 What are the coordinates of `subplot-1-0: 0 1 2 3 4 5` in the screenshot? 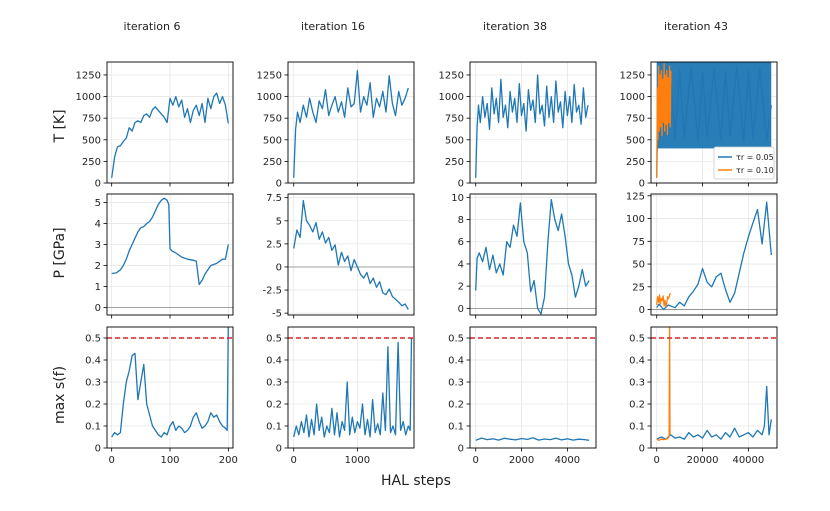 It's located at (164, 256).